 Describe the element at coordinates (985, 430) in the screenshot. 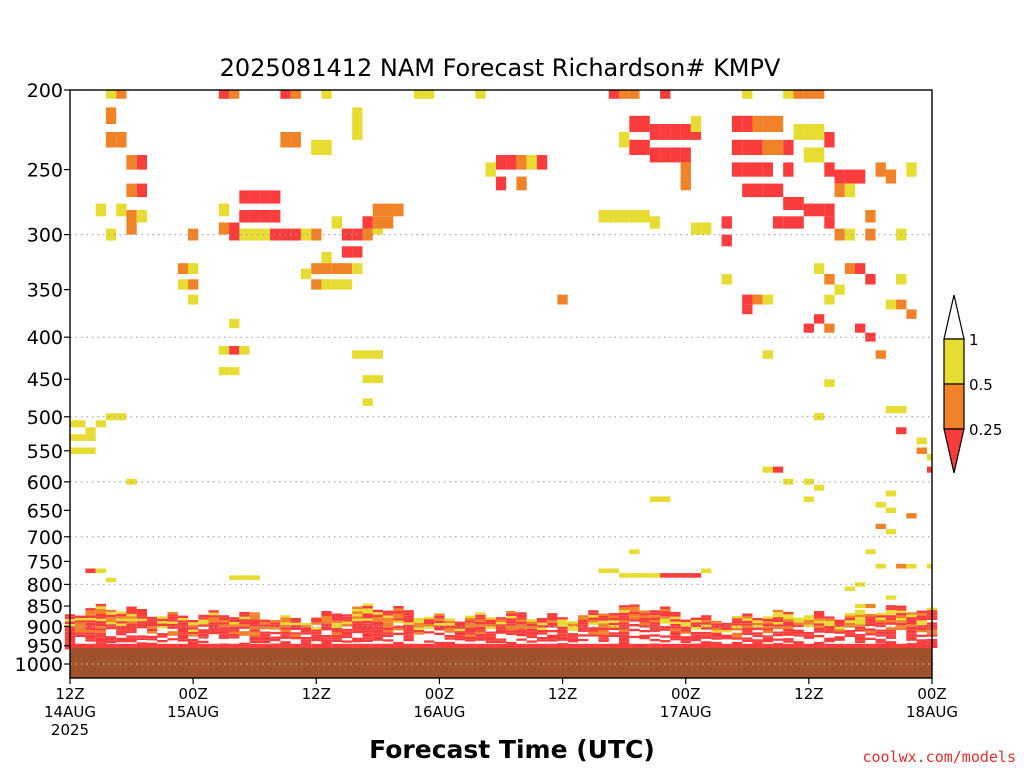

I see `legend-label-0.25: 0.25` at that location.